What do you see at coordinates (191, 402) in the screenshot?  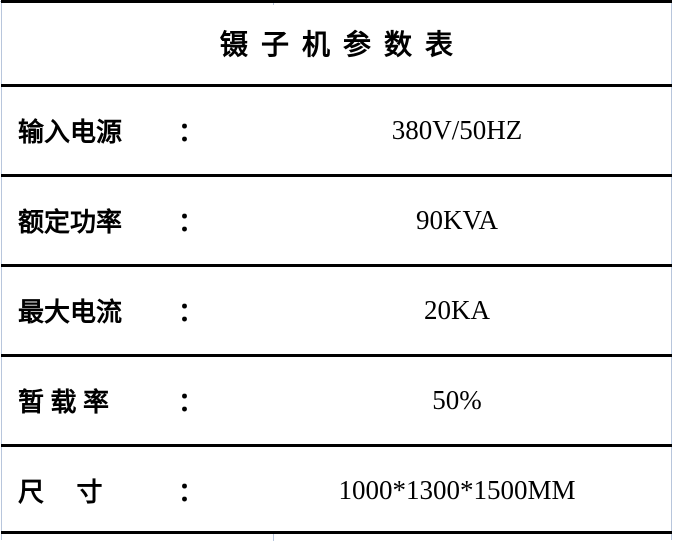 I see `param-colon-duty-cycle: ：` at bounding box center [191, 402].